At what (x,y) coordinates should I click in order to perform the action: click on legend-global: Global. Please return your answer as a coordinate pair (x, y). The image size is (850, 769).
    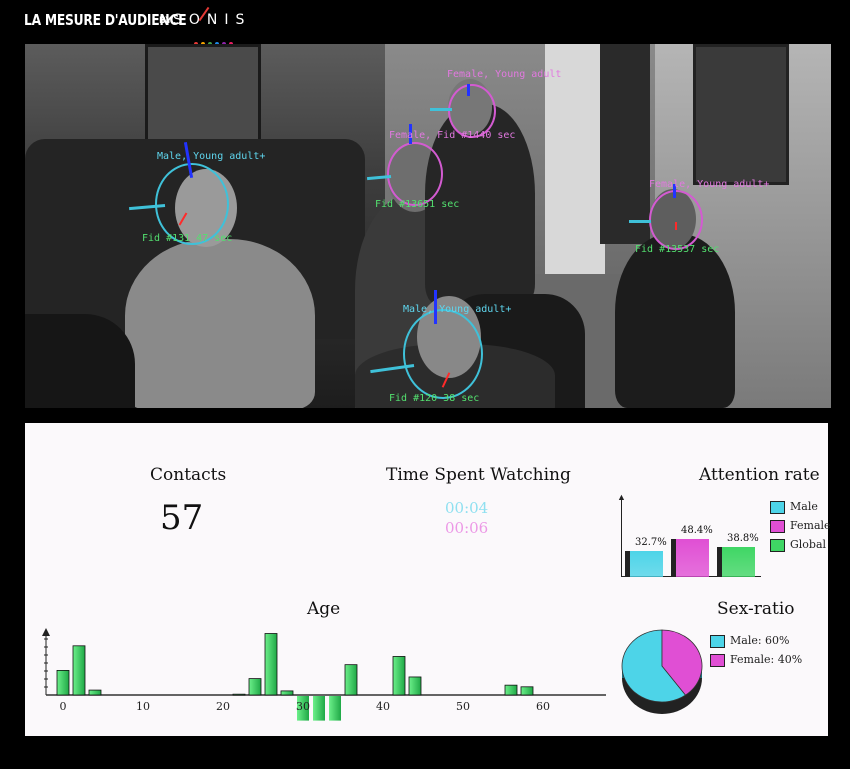
    Looking at the image, I should click on (798, 545).